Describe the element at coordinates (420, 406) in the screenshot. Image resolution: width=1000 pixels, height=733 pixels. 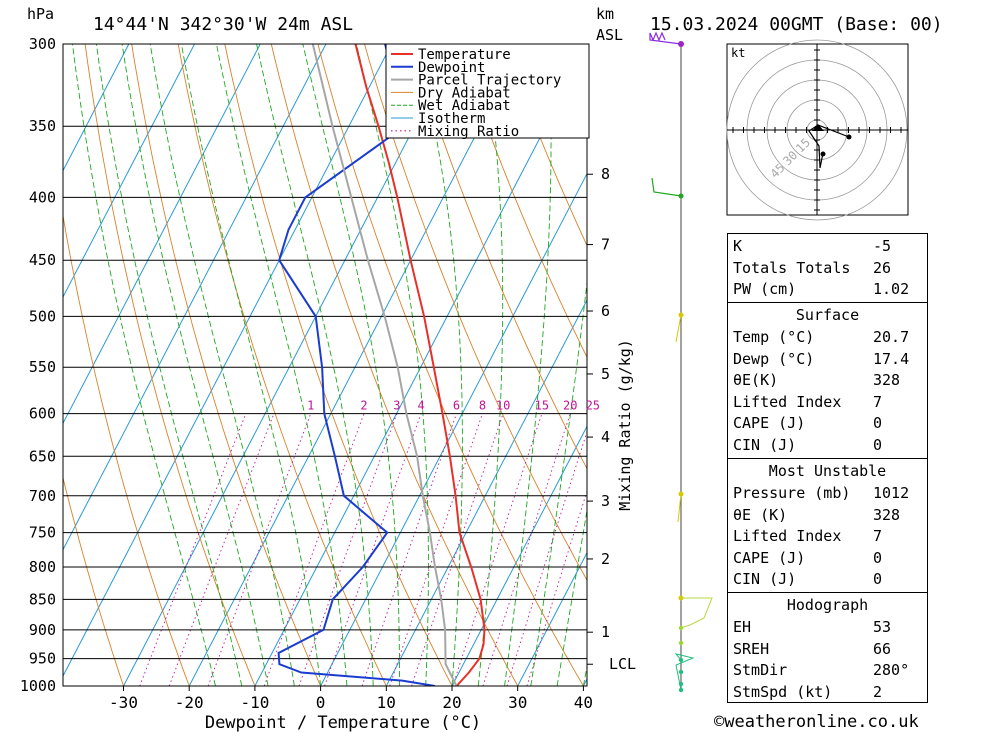
I see `mixing-ratio-label: 4` at that location.